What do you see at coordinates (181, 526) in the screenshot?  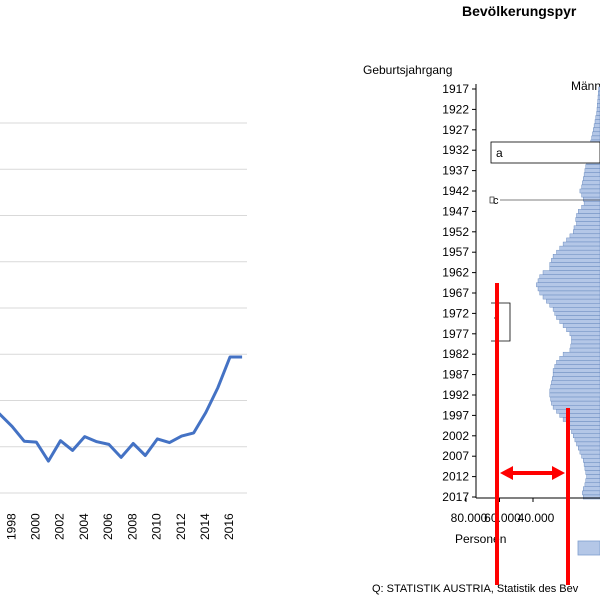 I see `x-tick-label: 2012` at bounding box center [181, 526].